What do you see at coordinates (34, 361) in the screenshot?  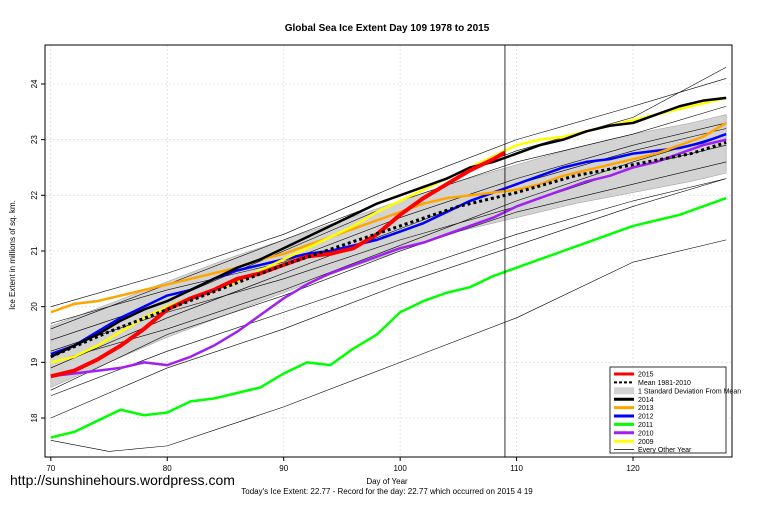 I see `y-tick-label: 19` at bounding box center [34, 361].